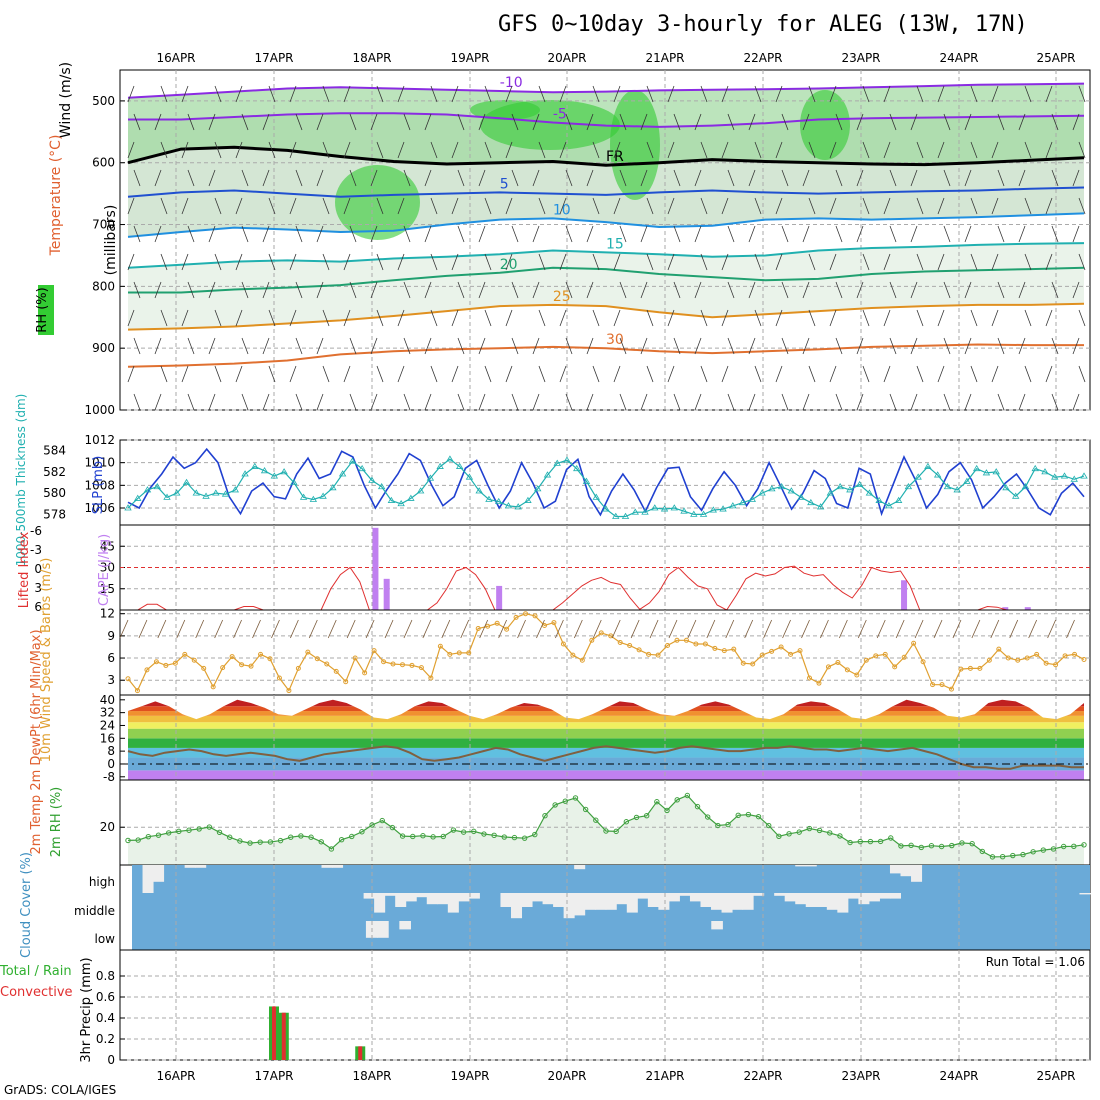 This screenshot has height=1100, width=1100. What do you see at coordinates (42, 309) in the screenshot?
I see `rh-axis-label: RH (%)` at bounding box center [42, 309].